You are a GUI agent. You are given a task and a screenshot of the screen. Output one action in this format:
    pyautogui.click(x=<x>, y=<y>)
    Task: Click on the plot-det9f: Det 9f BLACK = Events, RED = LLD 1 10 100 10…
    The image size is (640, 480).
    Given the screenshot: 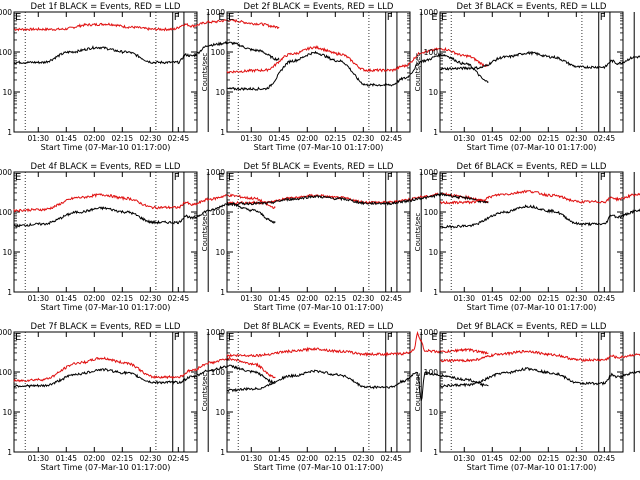 What is the action you would take?
    pyautogui.click(x=527, y=397)
    